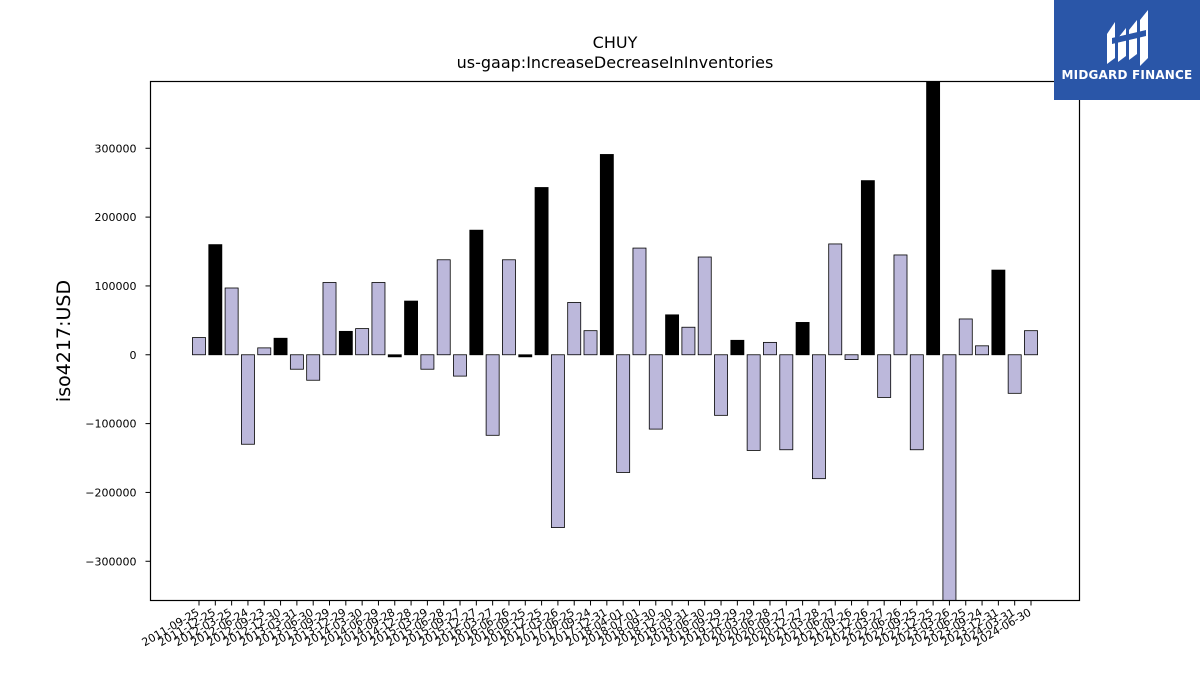 The image size is (1200, 675). I want to click on y-axis-label: iso4217:USD, so click(64, 341).